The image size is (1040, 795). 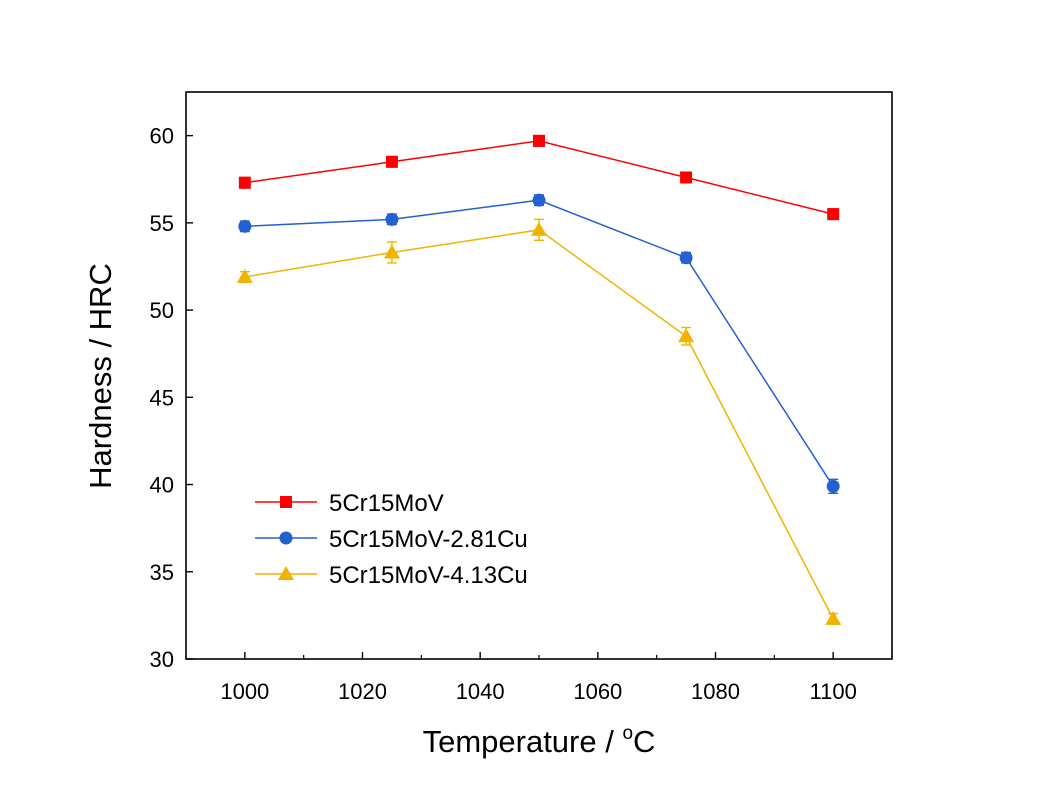 I want to click on y-axis: 30 35 40 45 50 55 60, so click(x=171, y=398).